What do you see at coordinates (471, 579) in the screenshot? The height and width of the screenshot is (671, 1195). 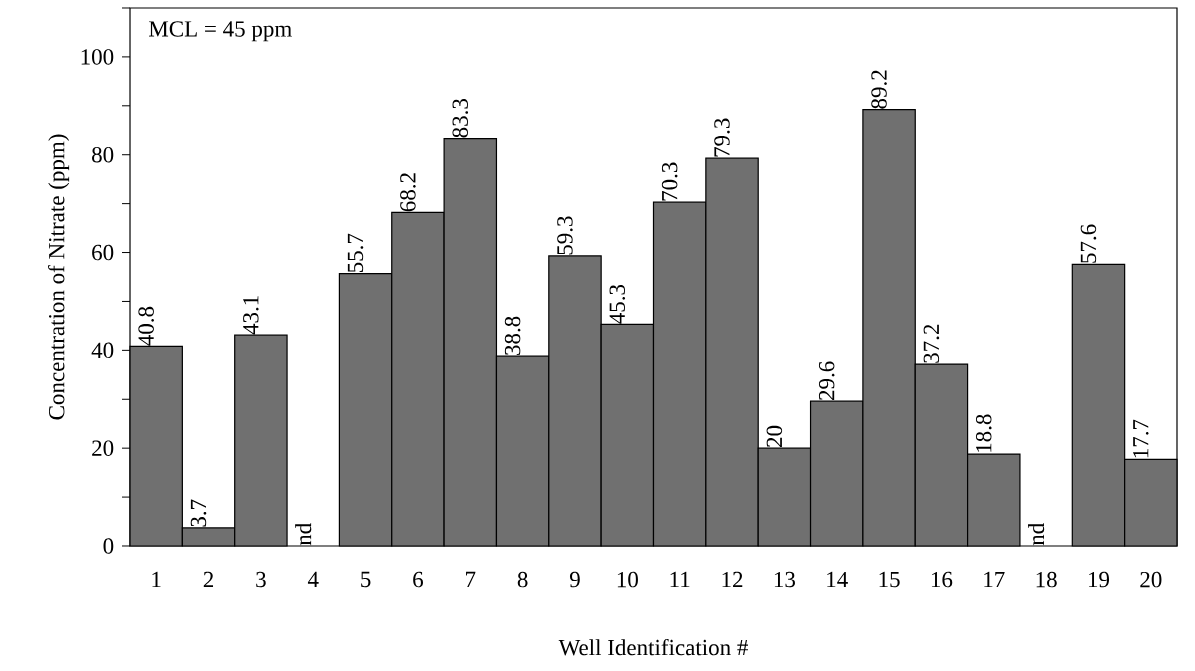 I see `x-tick-label: 7` at bounding box center [471, 579].